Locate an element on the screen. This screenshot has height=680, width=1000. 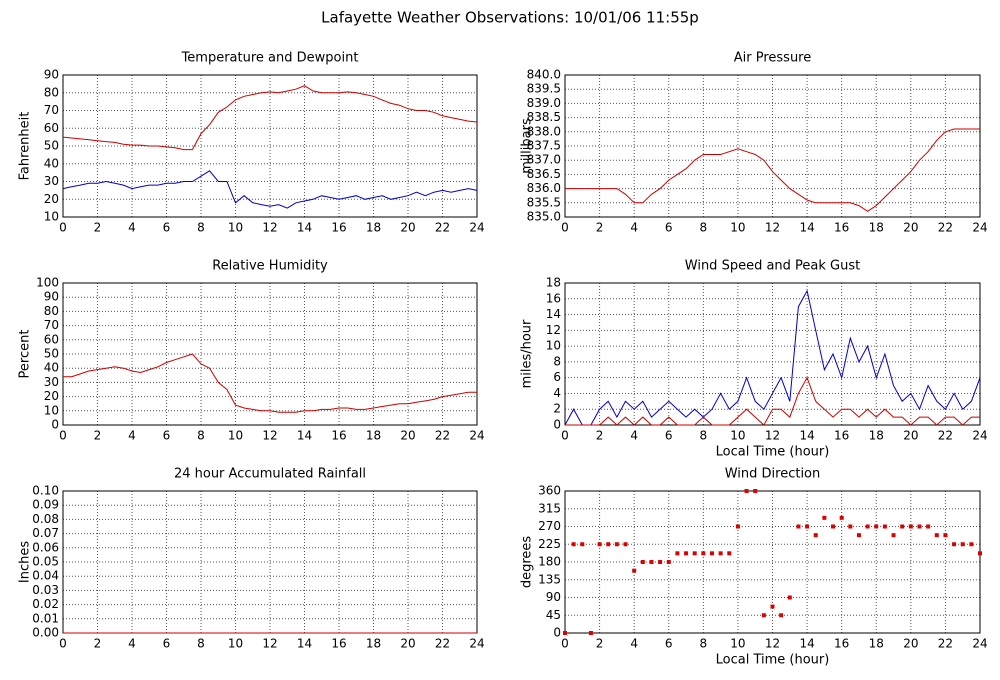
y-tick-label: 0.00 is located at coordinates (45, 633).